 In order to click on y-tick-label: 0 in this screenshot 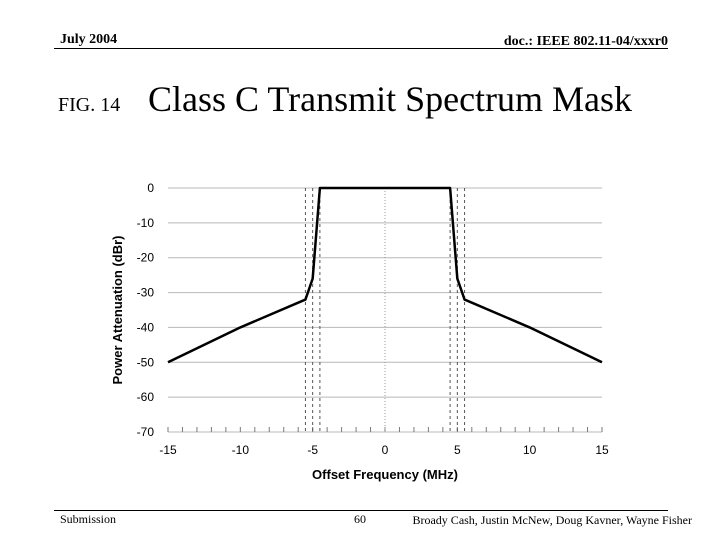, I will do `click(150, 188)`.